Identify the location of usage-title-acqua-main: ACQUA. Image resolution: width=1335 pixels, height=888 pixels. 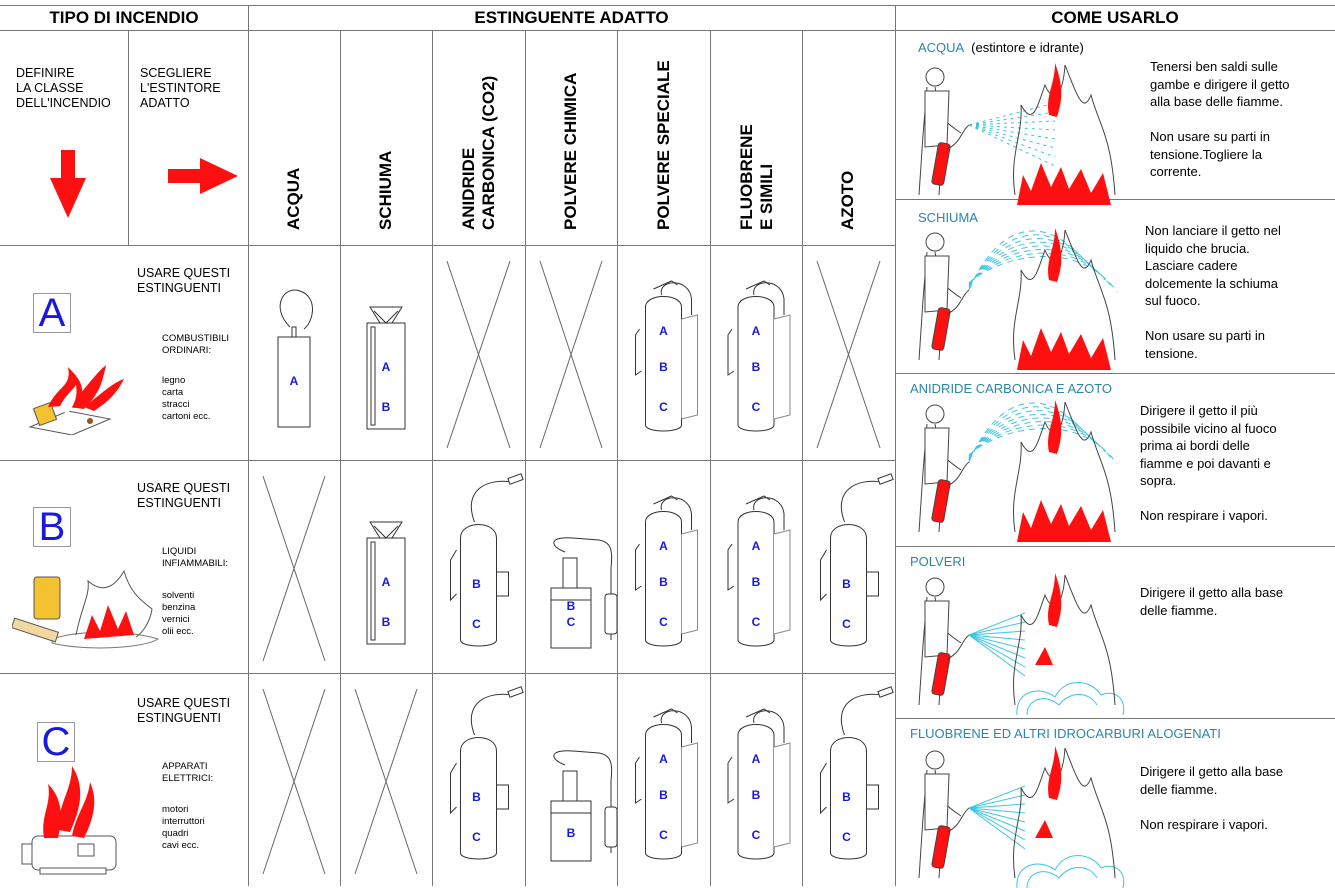
(941, 47).